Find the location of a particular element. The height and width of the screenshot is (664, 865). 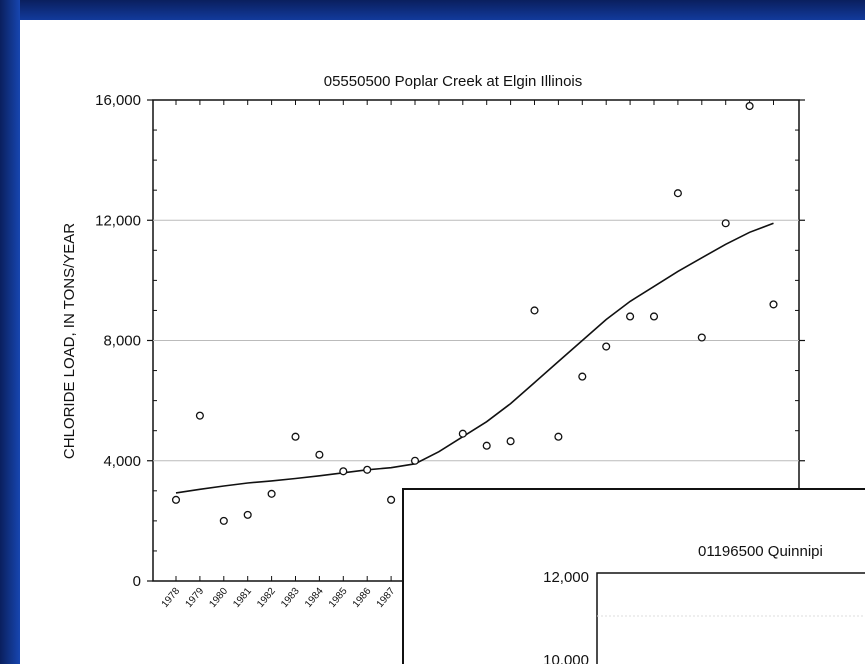

inset-plot-area is located at coordinates (730, 618).